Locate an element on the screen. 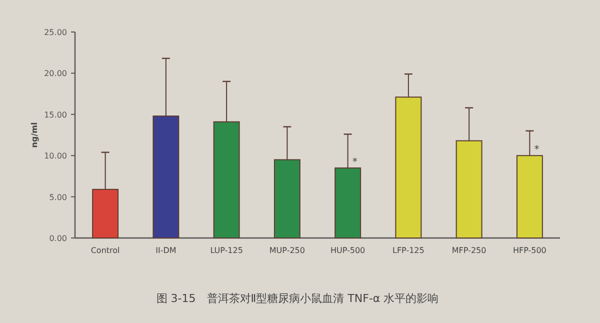  caption: 图 3-15 普洱茶对Ⅱ型糖尿病小鼠血清 TNF-α 水平的影响 is located at coordinates (297, 298).